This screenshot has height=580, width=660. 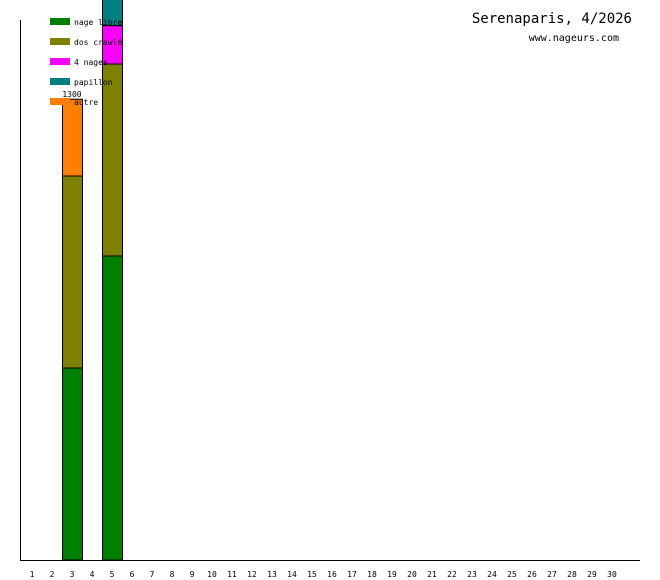 I want to click on x-tick-label: 27, so click(x=552, y=574).